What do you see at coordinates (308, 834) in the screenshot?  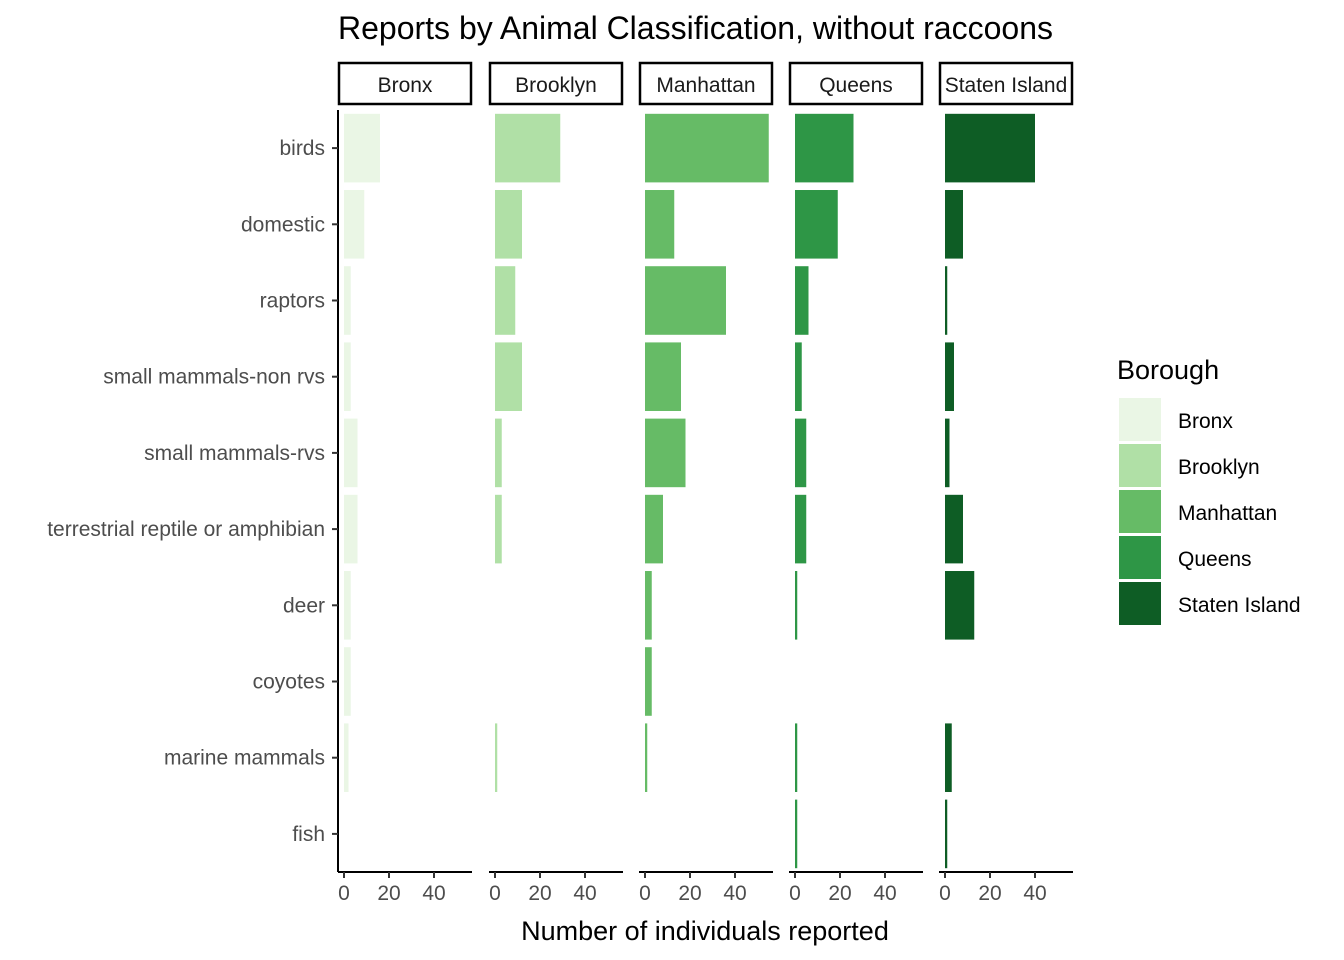 I see `y-tick-label: fish` at bounding box center [308, 834].